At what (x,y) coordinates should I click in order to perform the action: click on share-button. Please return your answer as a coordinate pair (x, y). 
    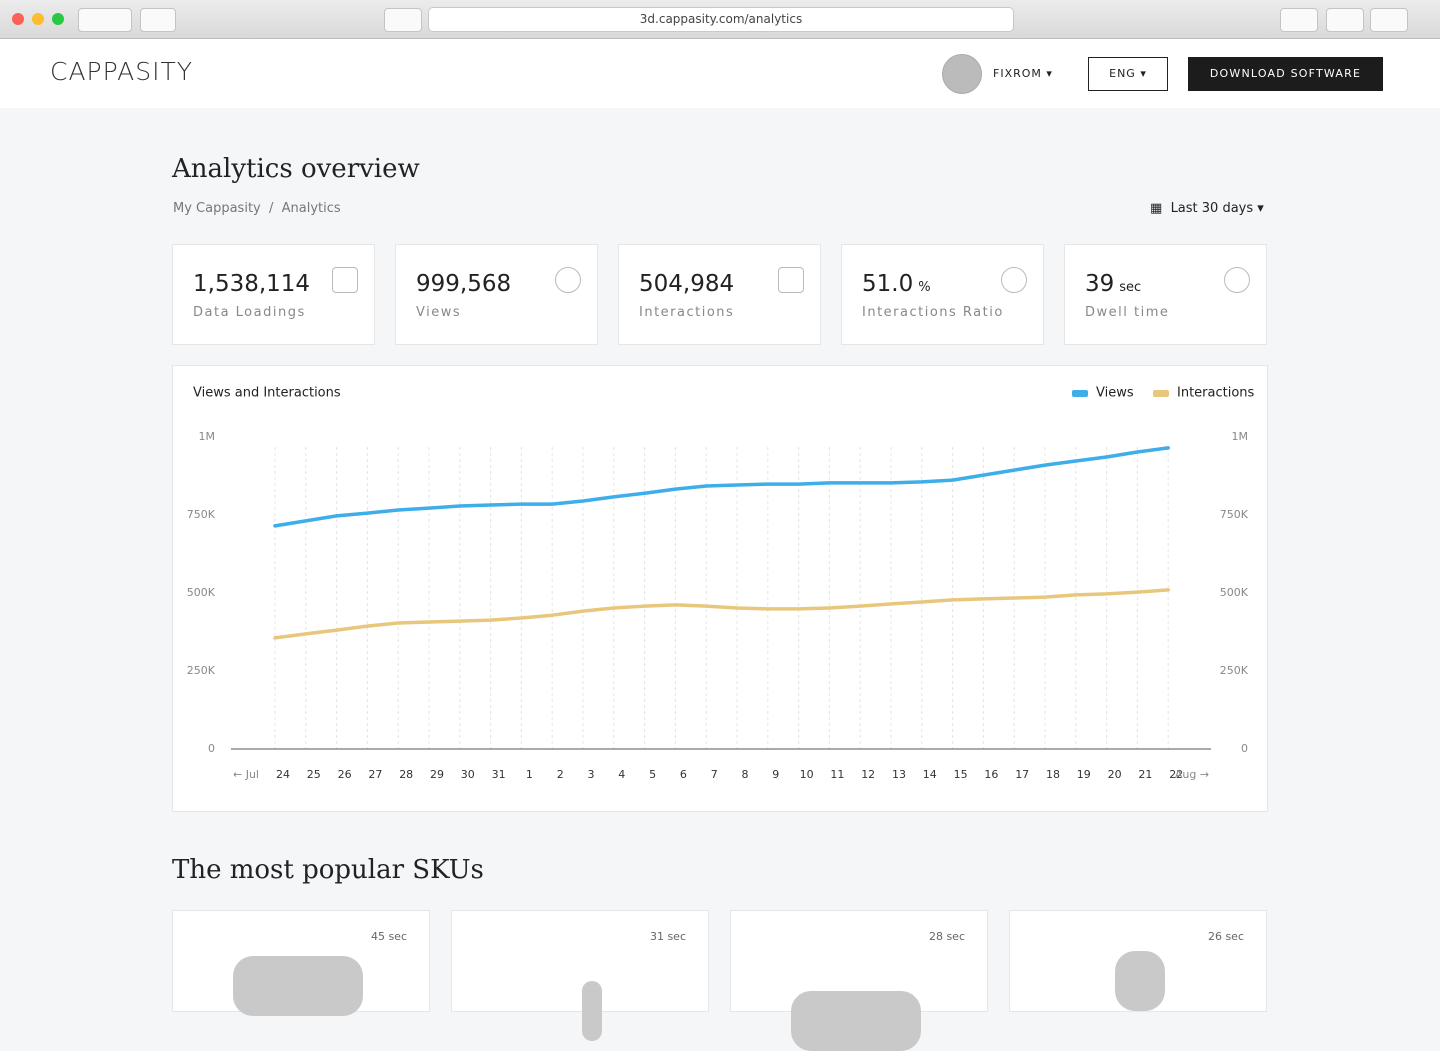
    Looking at the image, I should click on (1345, 20).